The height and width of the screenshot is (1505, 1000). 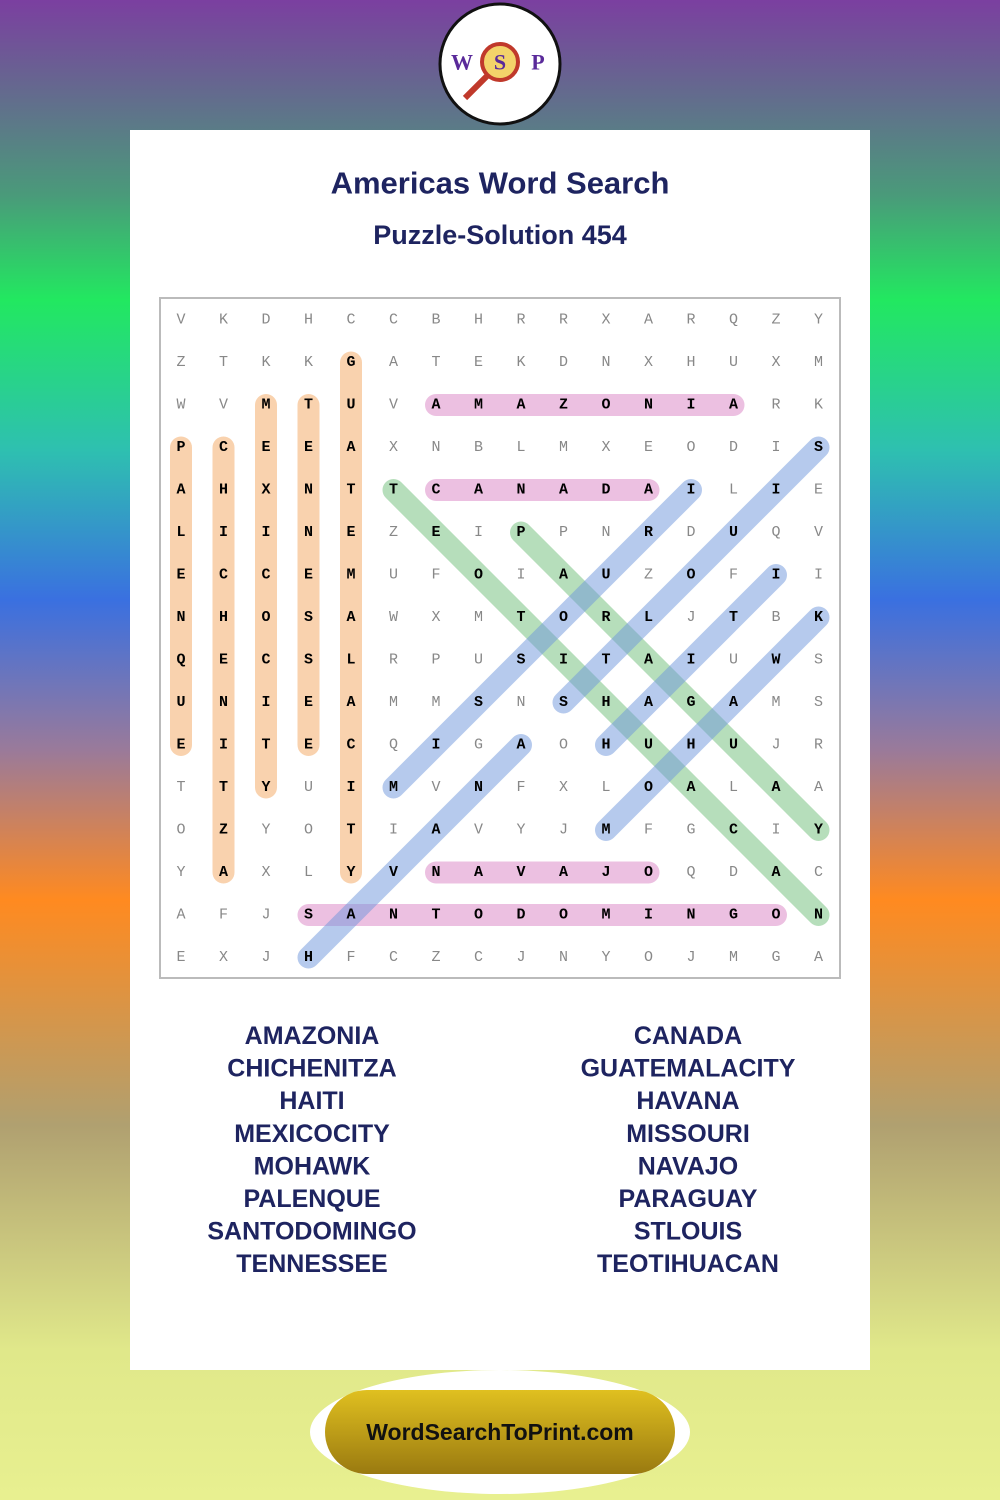 What do you see at coordinates (311, 1101) in the screenshot?
I see `word: HAITI` at bounding box center [311, 1101].